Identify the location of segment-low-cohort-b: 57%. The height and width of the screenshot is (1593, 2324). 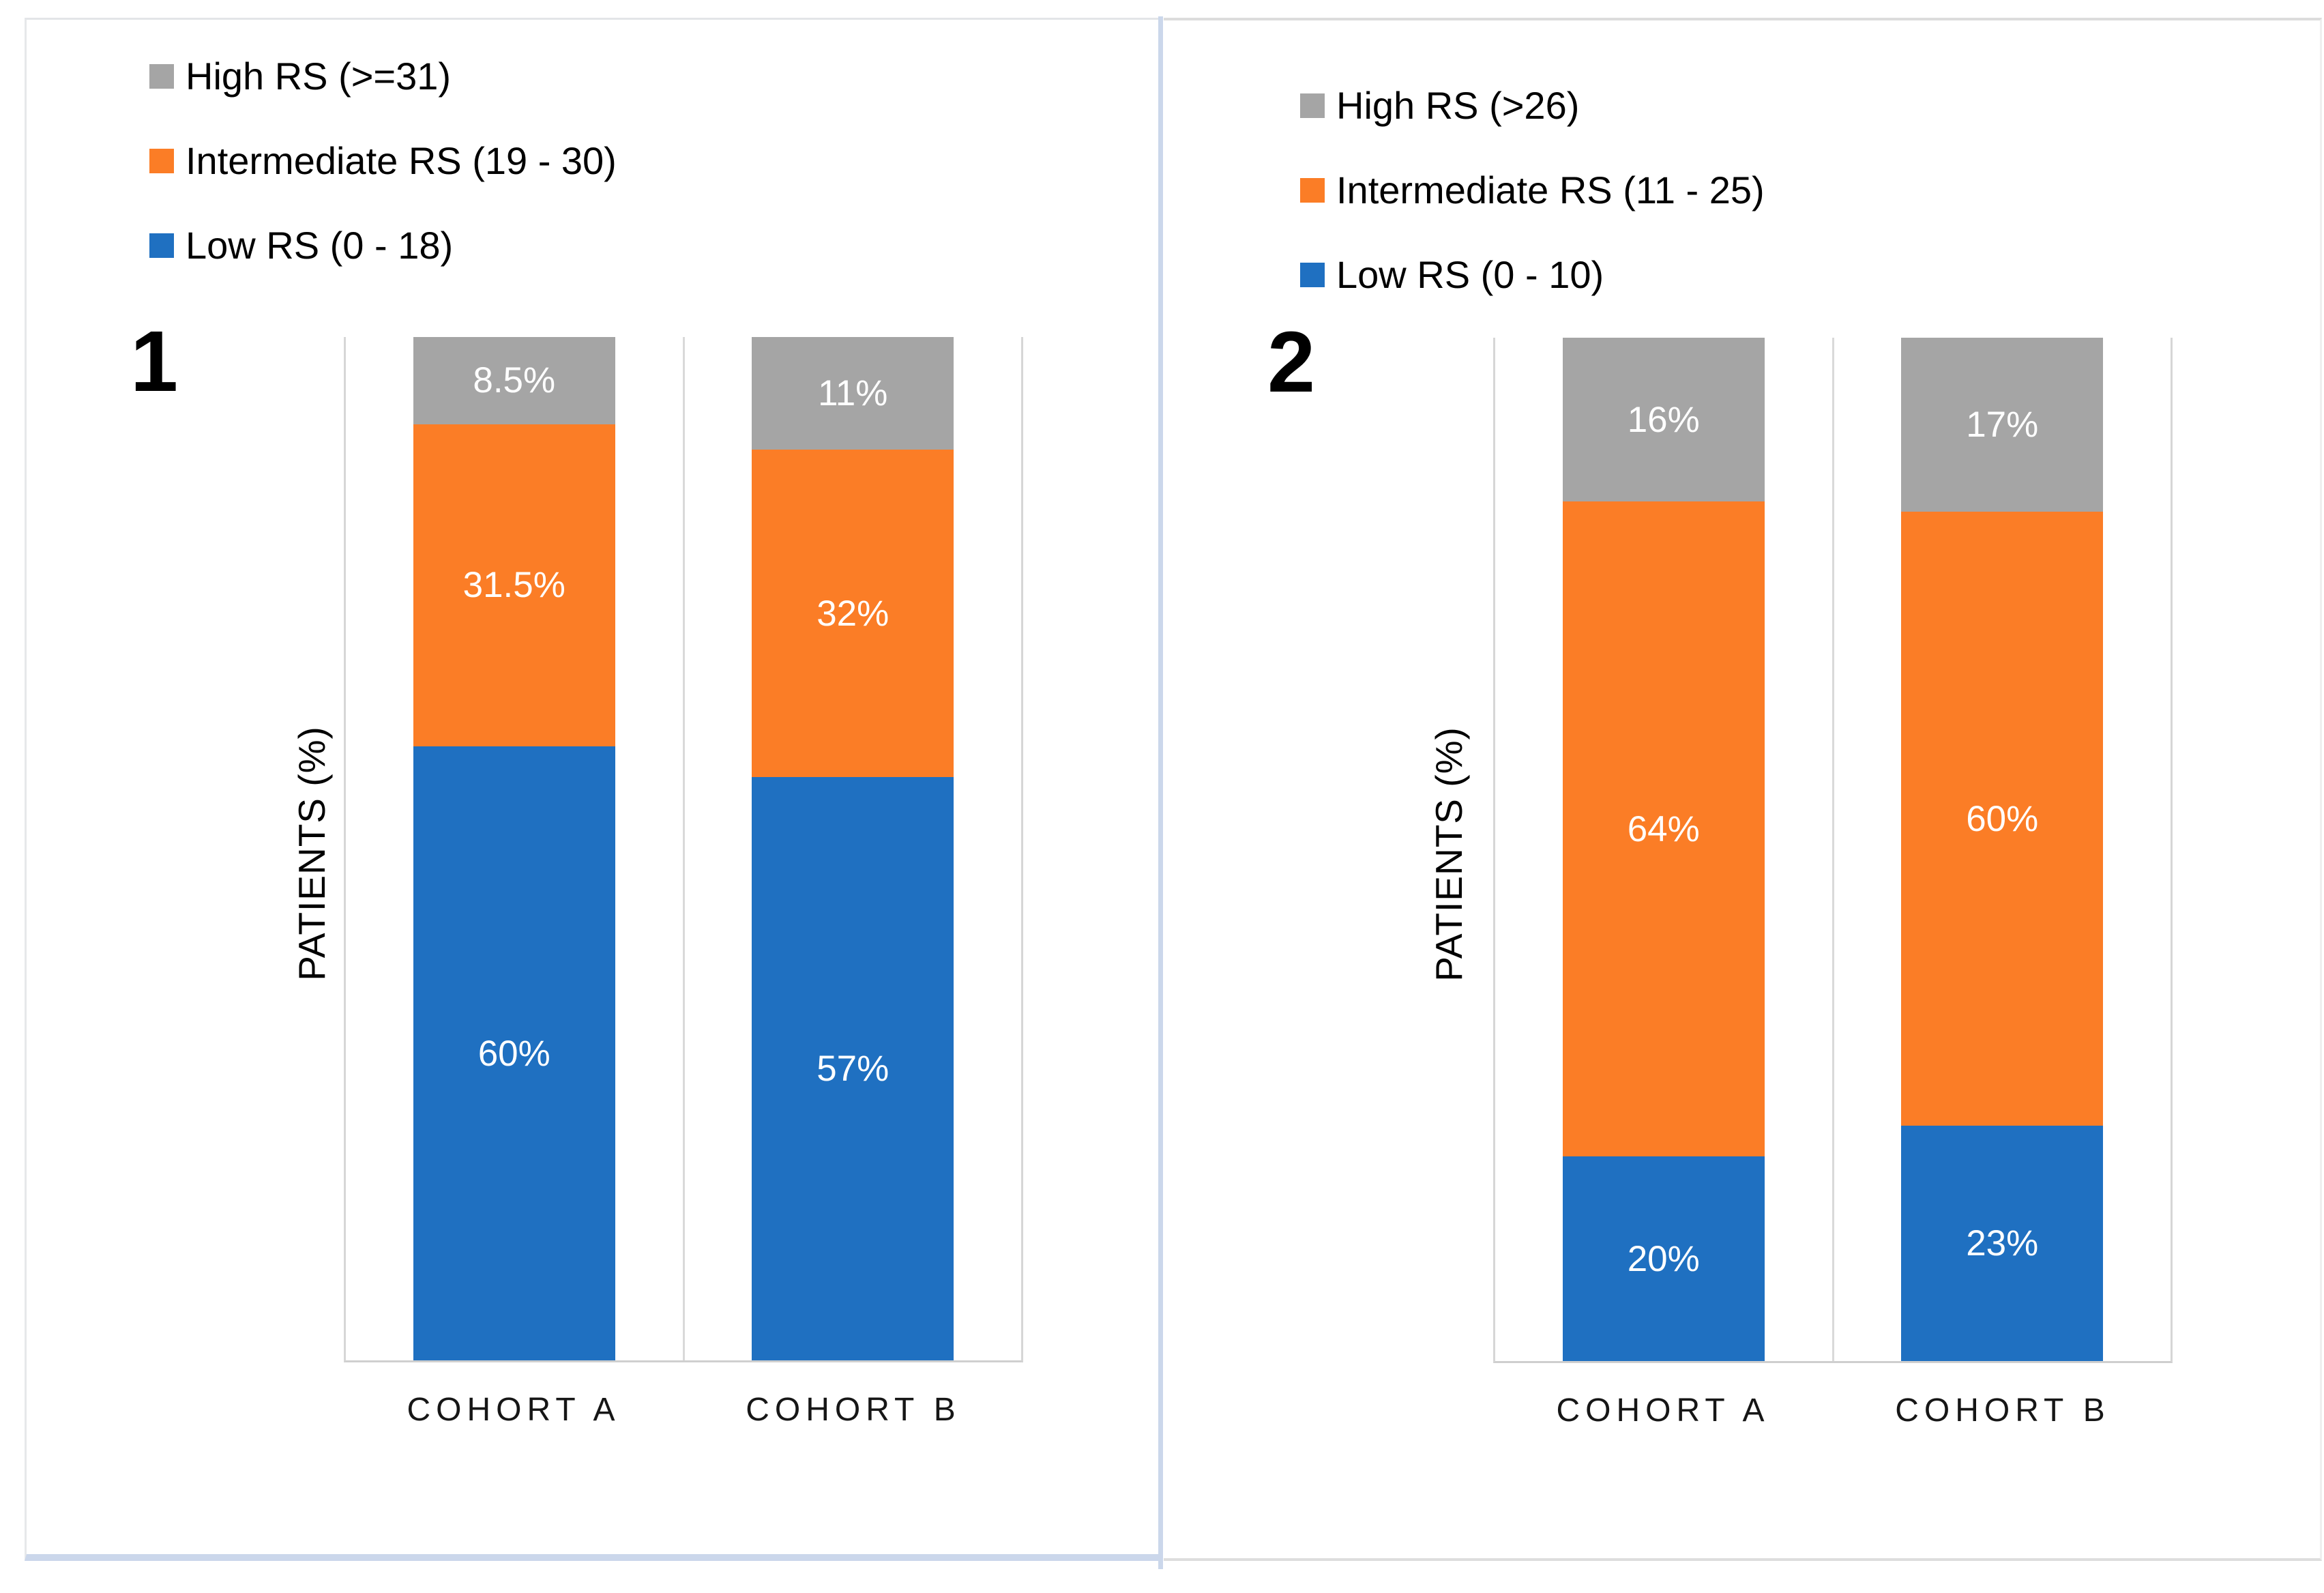
(853, 1068).